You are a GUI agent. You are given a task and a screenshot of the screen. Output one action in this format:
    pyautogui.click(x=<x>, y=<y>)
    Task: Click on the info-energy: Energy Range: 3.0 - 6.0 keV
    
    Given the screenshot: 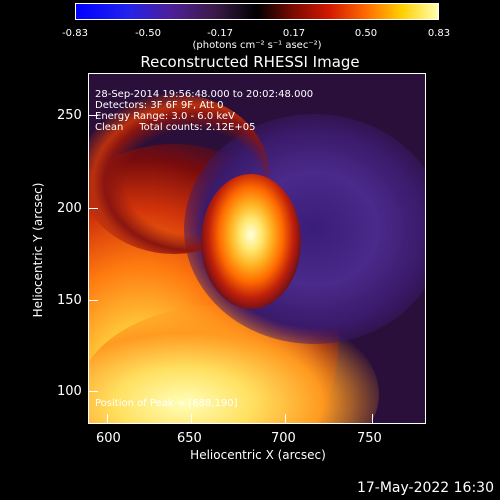 What is the action you would take?
    pyautogui.click(x=165, y=116)
    